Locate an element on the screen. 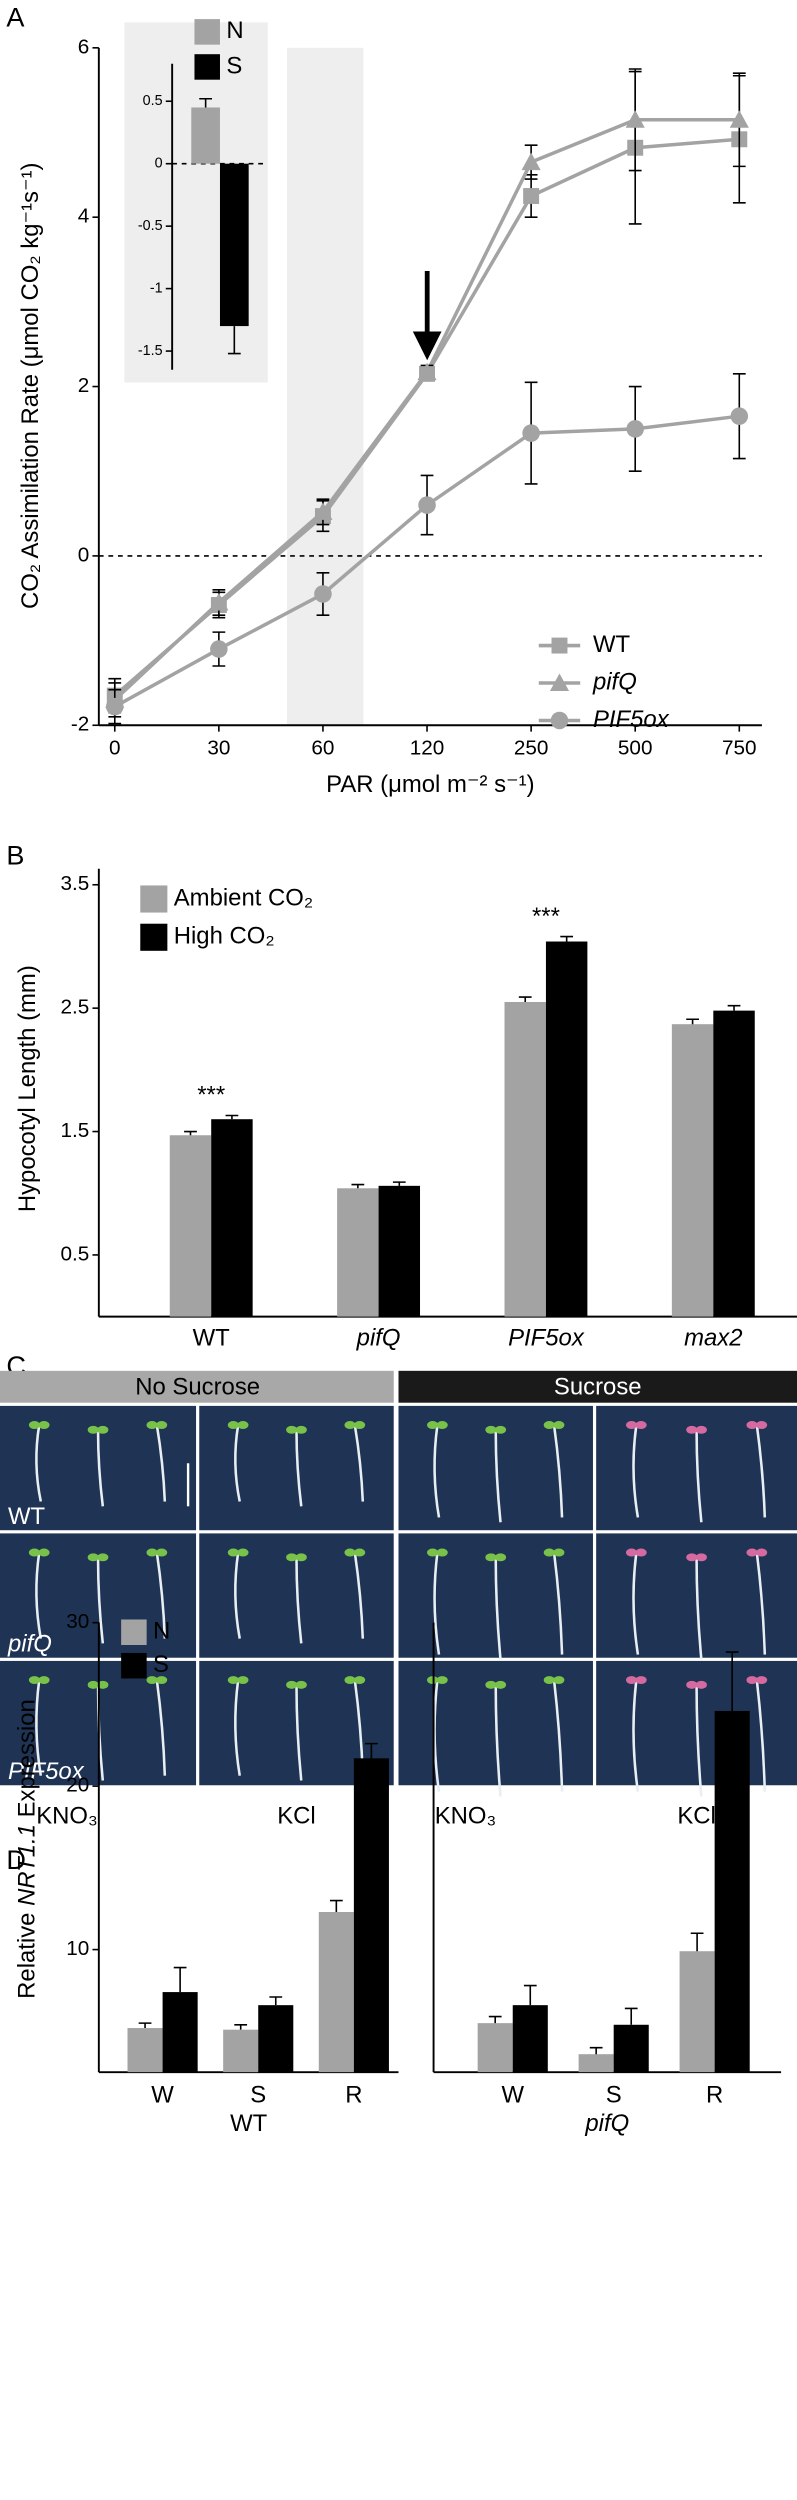 The width and height of the screenshot is (797, 2500). x-tick-label: 0 is located at coordinates (115, 748).